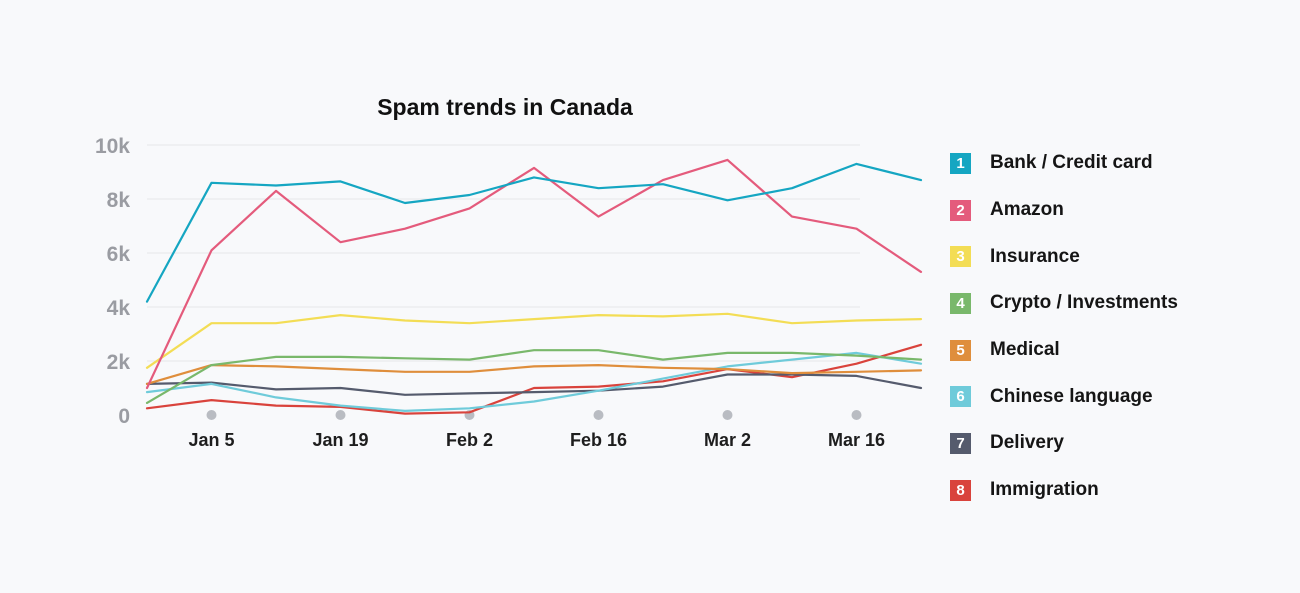  Describe the element at coordinates (960, 397) in the screenshot. I see `legend-number-badge: 6` at that location.